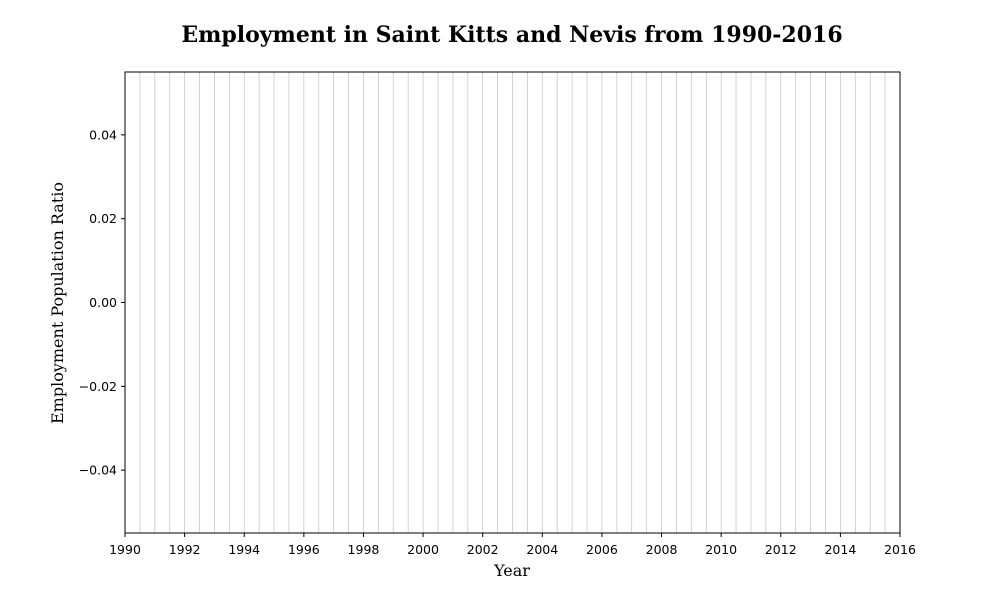 This screenshot has height=600, width=1000. Describe the element at coordinates (721, 549) in the screenshot. I see `x-tick-label: 2010` at that location.